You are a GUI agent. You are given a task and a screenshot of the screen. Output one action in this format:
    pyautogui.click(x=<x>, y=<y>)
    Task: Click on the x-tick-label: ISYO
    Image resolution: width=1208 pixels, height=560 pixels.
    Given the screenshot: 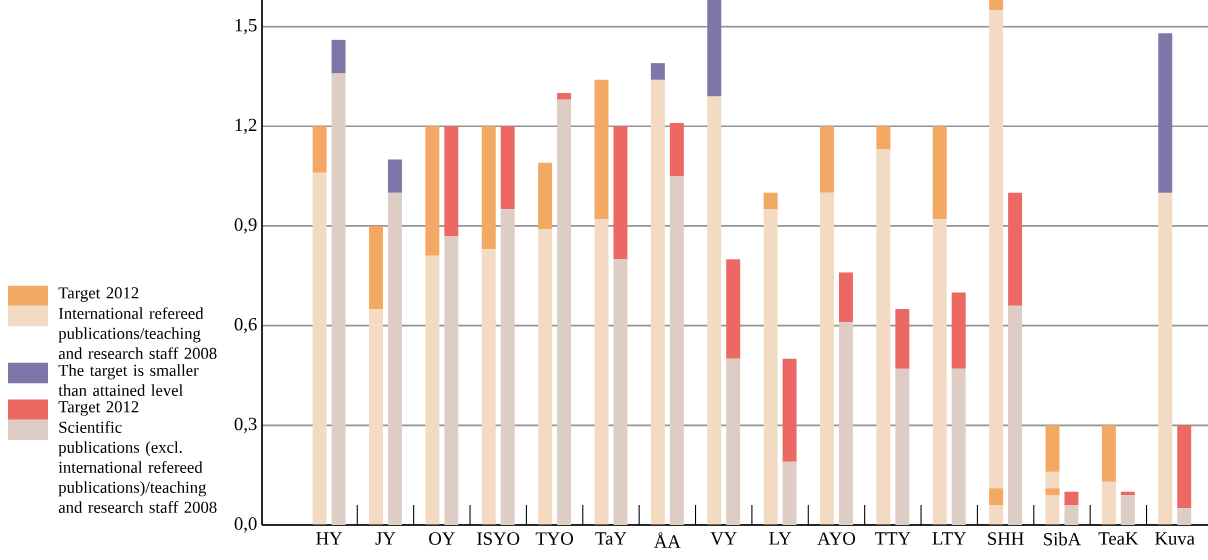 What is the action you would take?
    pyautogui.click(x=498, y=538)
    